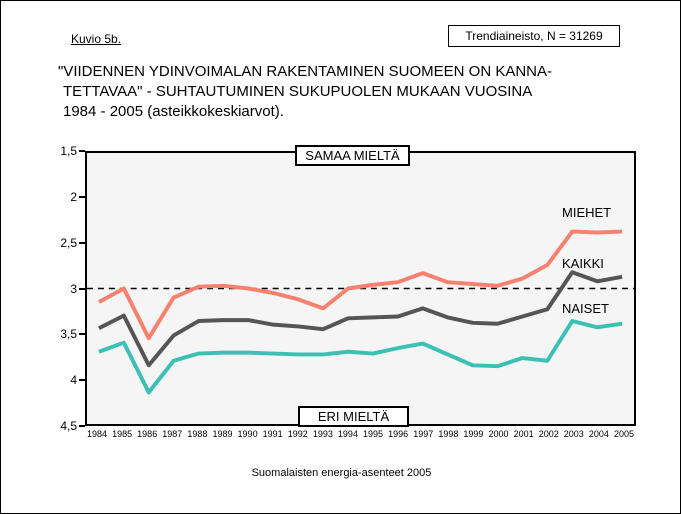 This screenshot has height=514, width=681. I want to click on x-tick-label: 2001, so click(523, 434).